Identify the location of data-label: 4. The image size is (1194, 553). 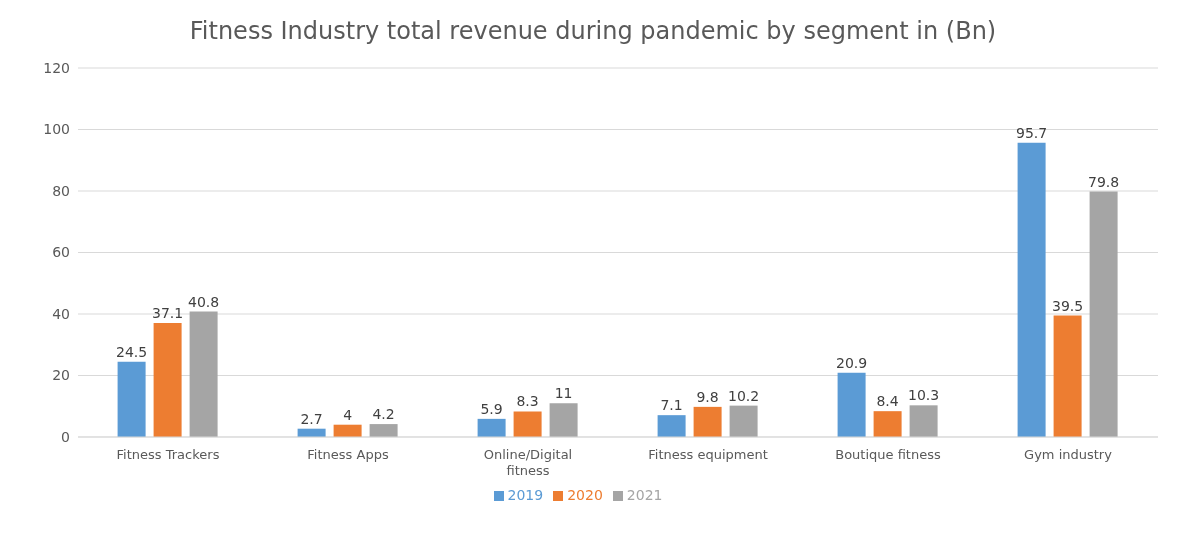
(348, 414).